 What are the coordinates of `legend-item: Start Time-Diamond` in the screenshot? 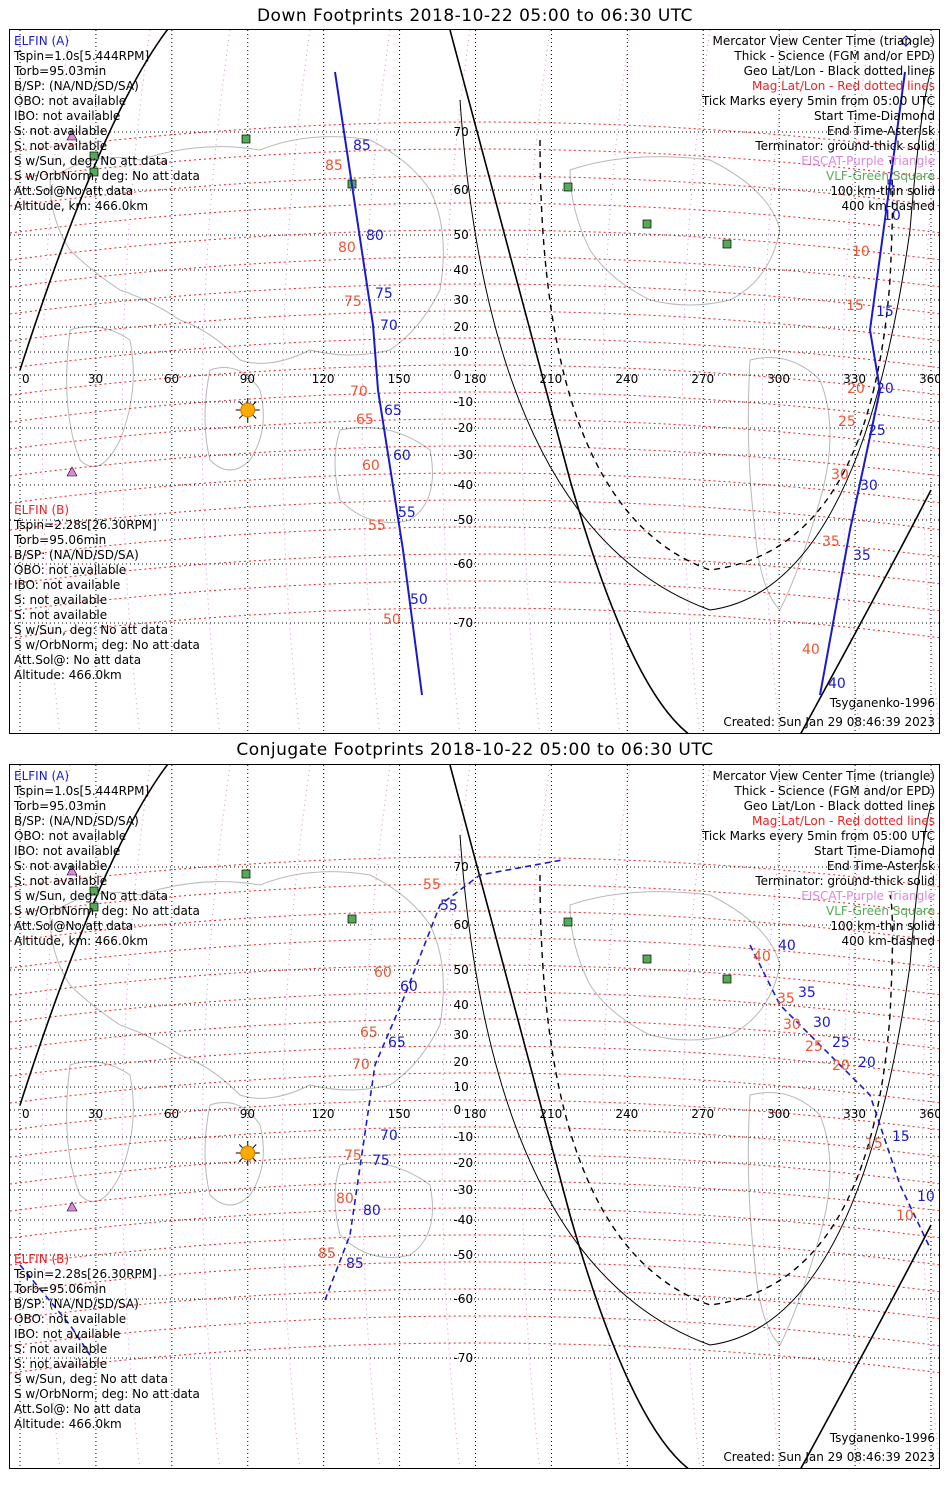 It's located at (874, 116).